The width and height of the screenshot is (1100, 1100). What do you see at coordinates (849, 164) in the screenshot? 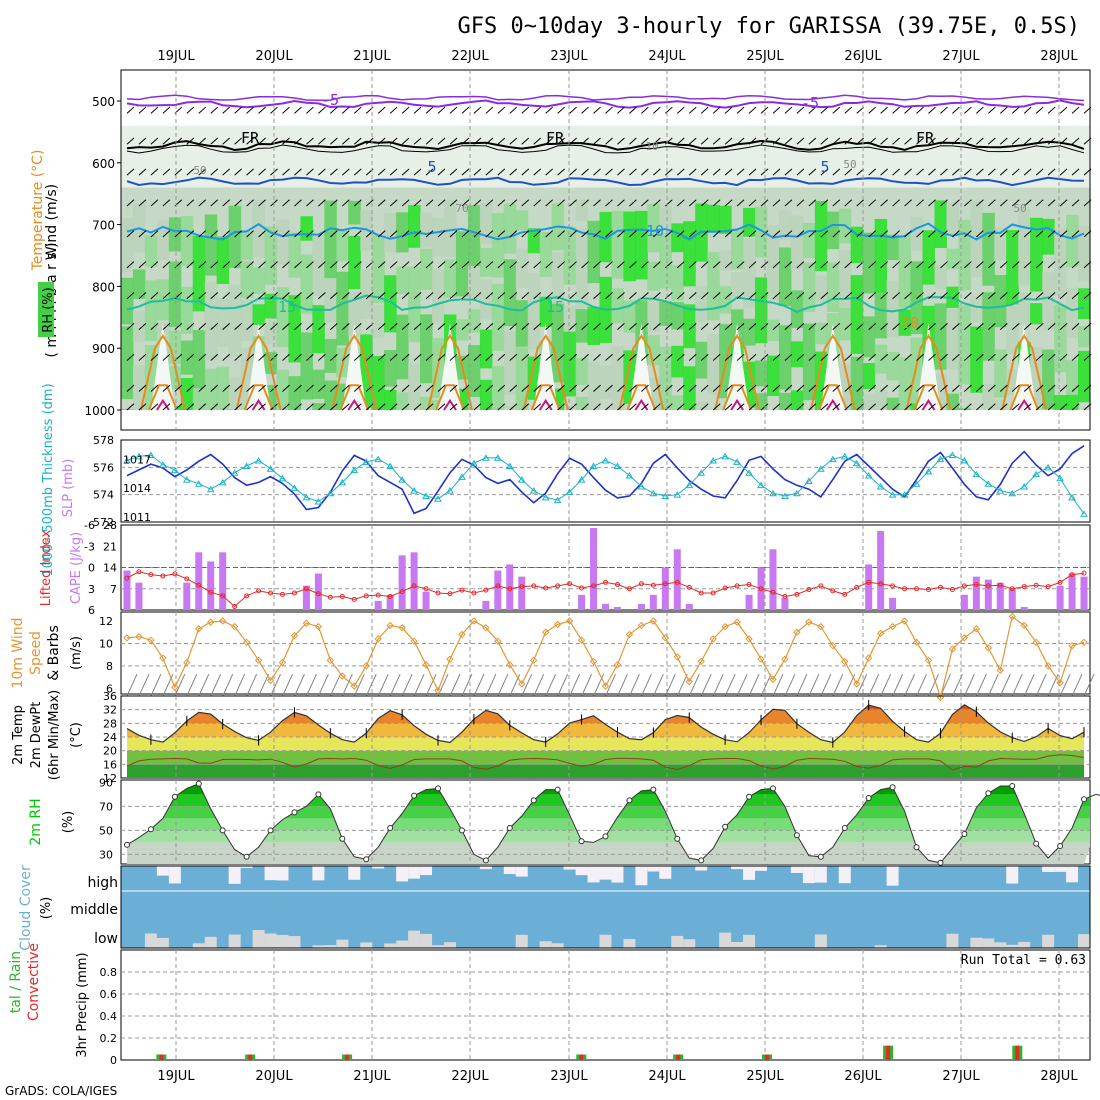
I see `contour-label: 50` at bounding box center [849, 164].